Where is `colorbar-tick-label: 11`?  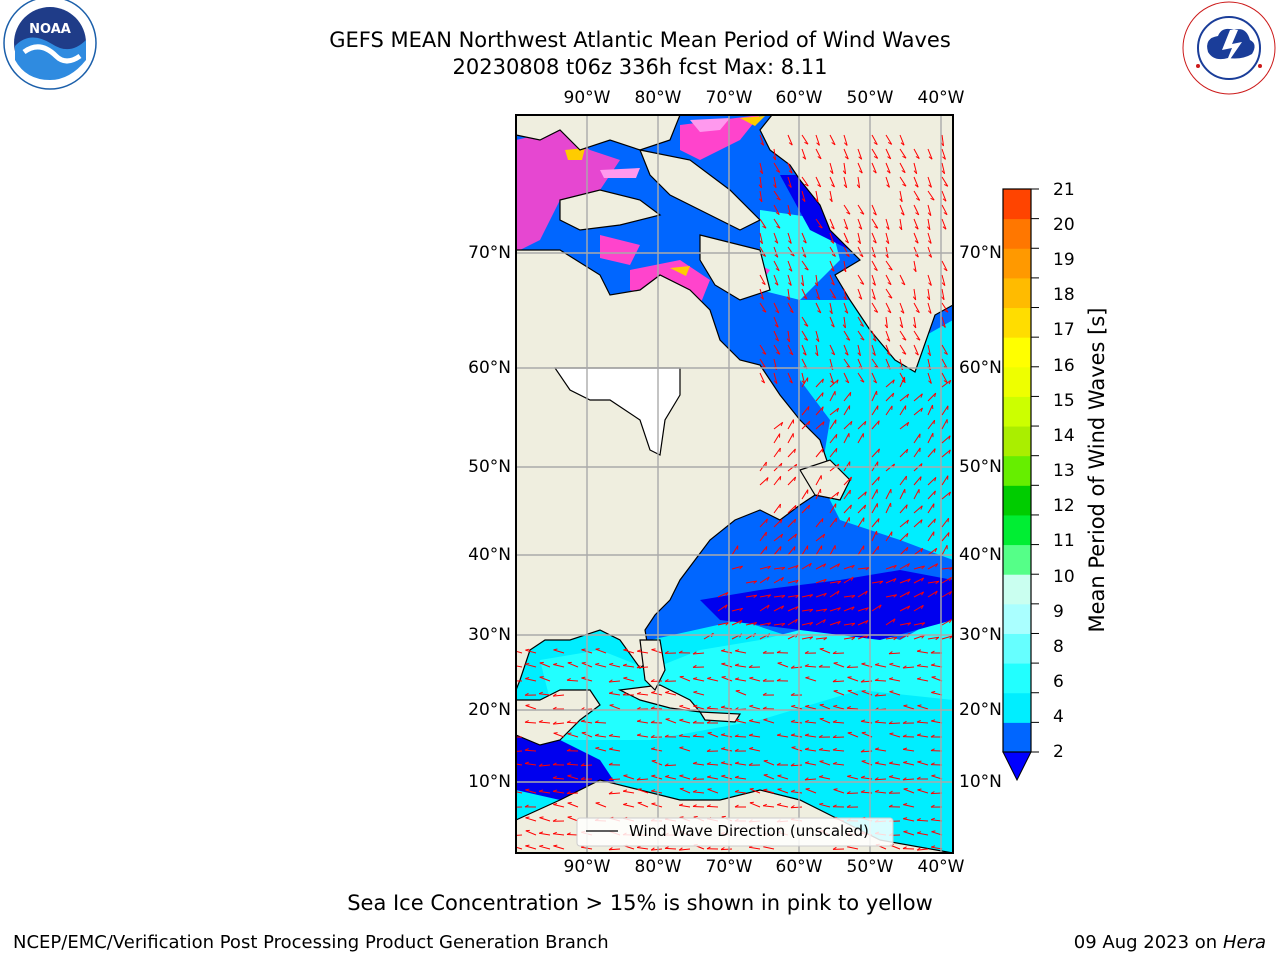
colorbar-tick-label: 11 is located at coordinates (1064, 541).